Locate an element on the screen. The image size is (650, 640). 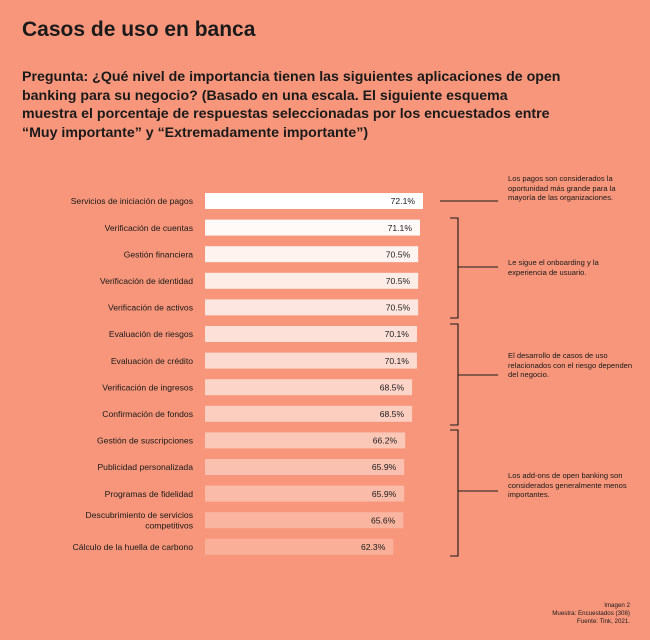
category-label: Evaluación de crédito is located at coordinates (152, 361).